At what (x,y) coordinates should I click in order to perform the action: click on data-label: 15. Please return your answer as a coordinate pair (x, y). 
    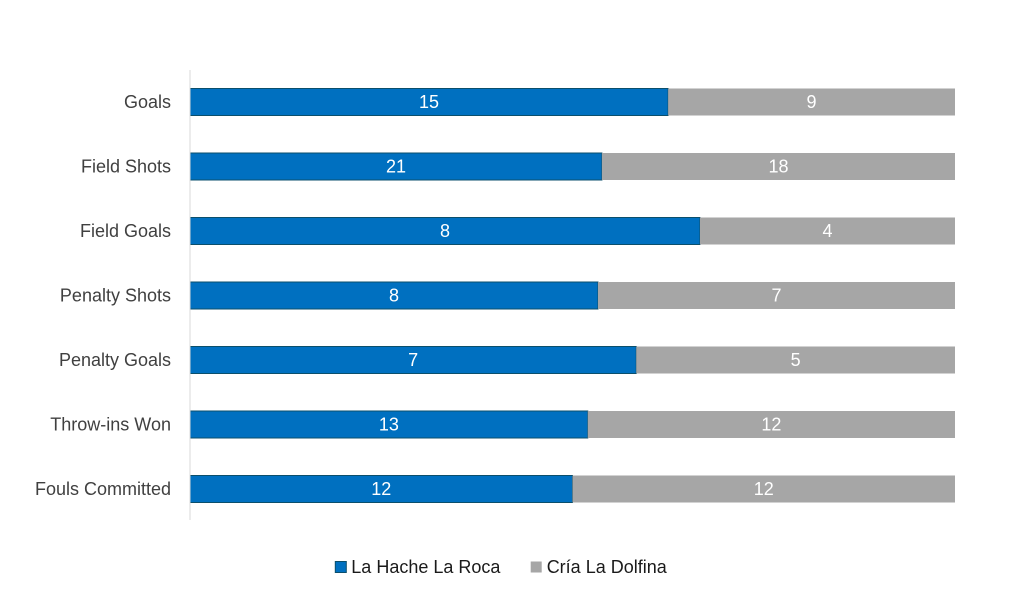
    Looking at the image, I should click on (429, 102).